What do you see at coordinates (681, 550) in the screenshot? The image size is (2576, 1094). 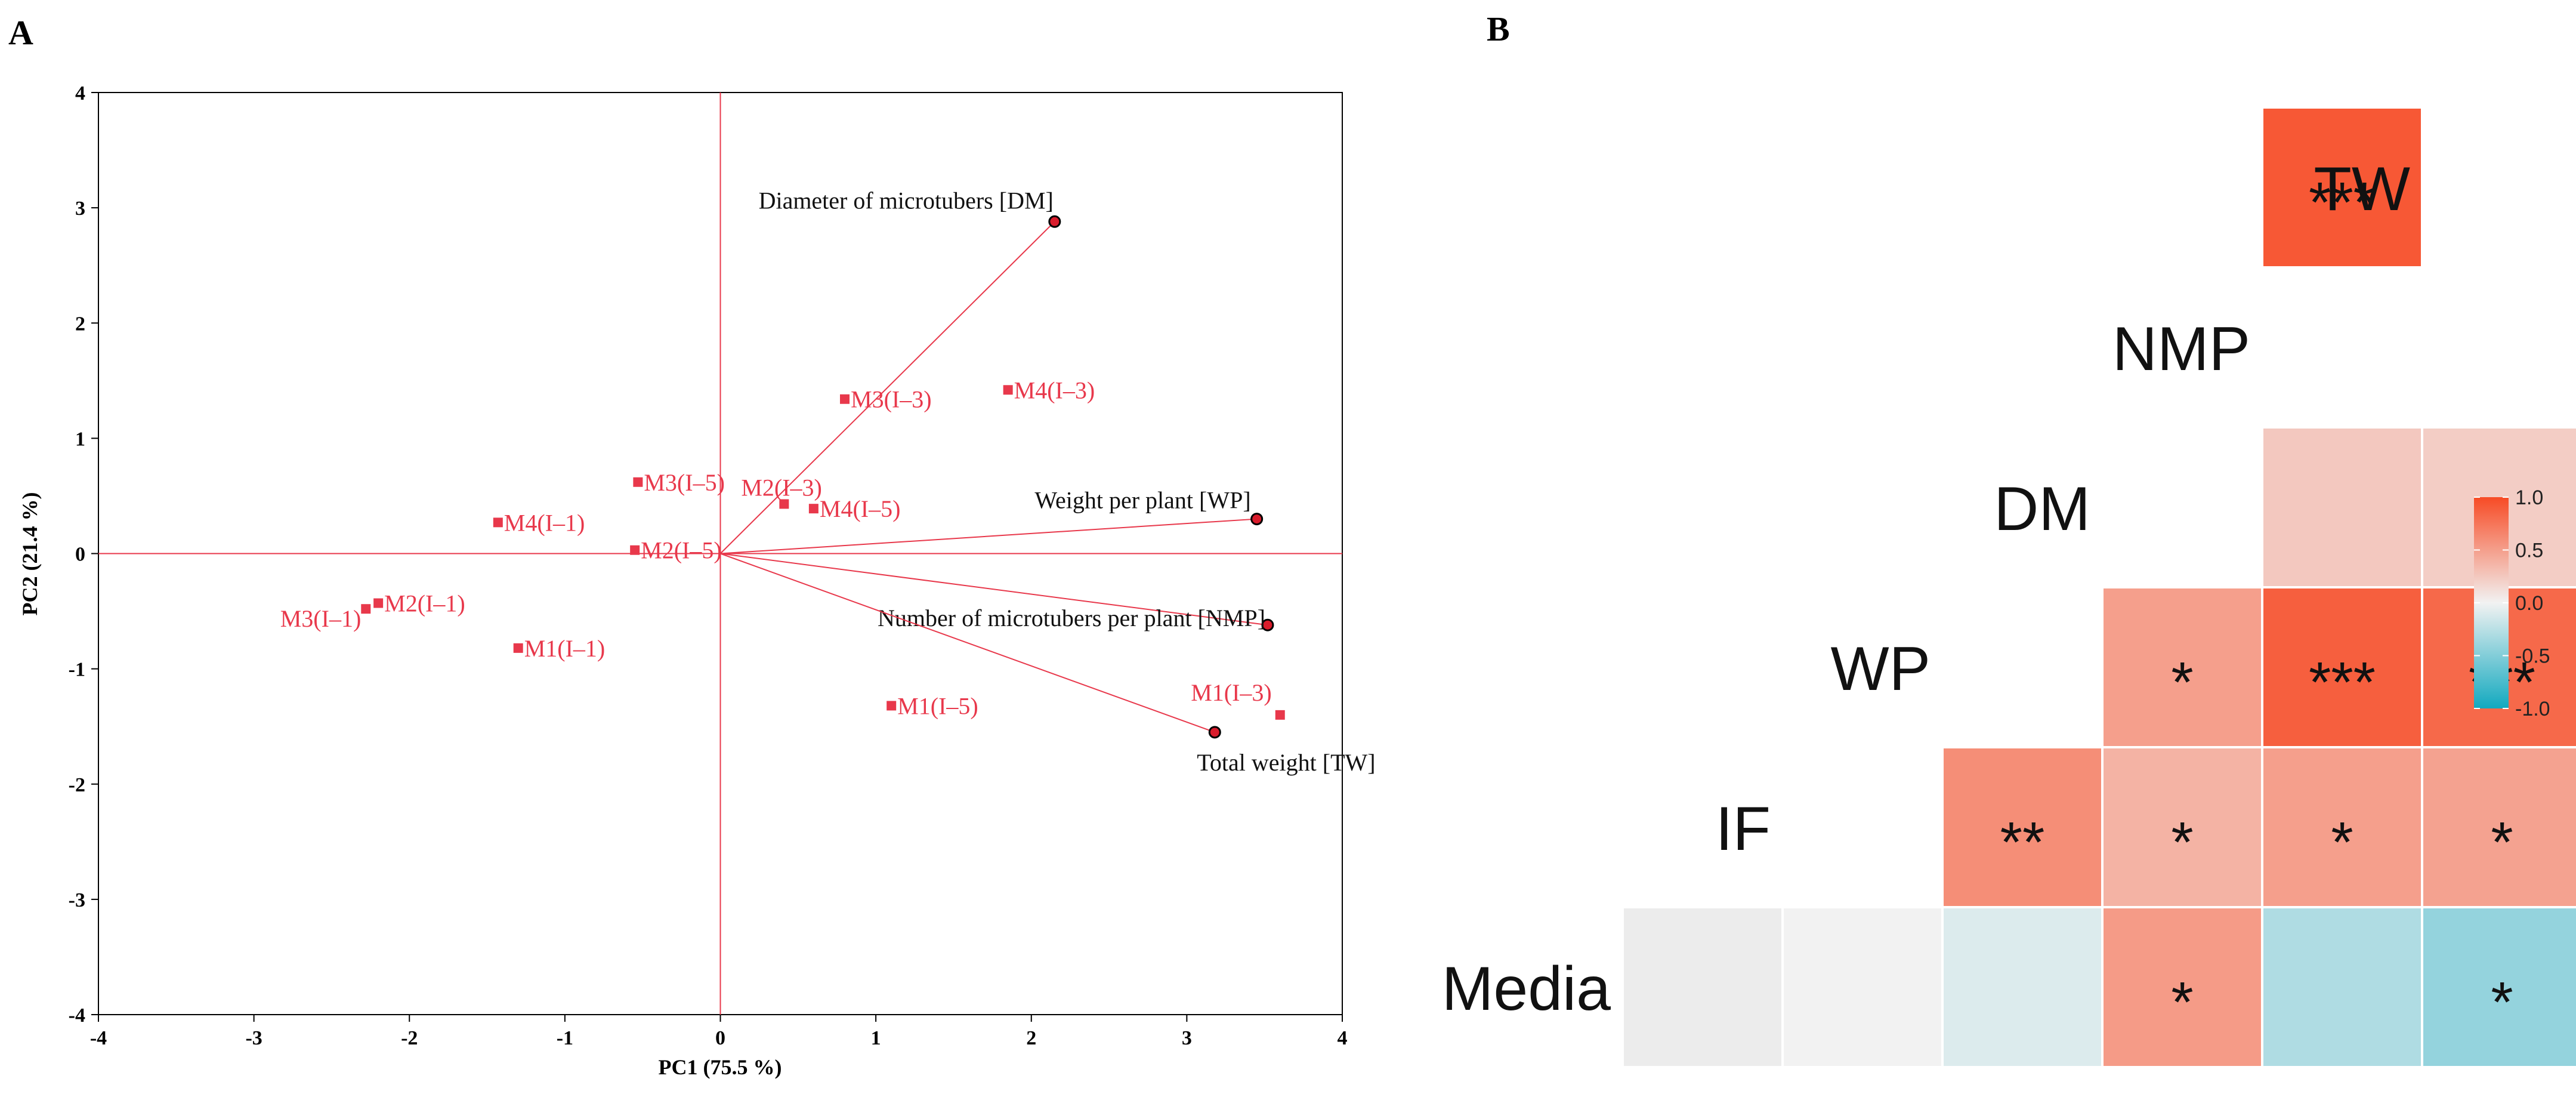 I see `point-label: M2(I–5)` at bounding box center [681, 550].